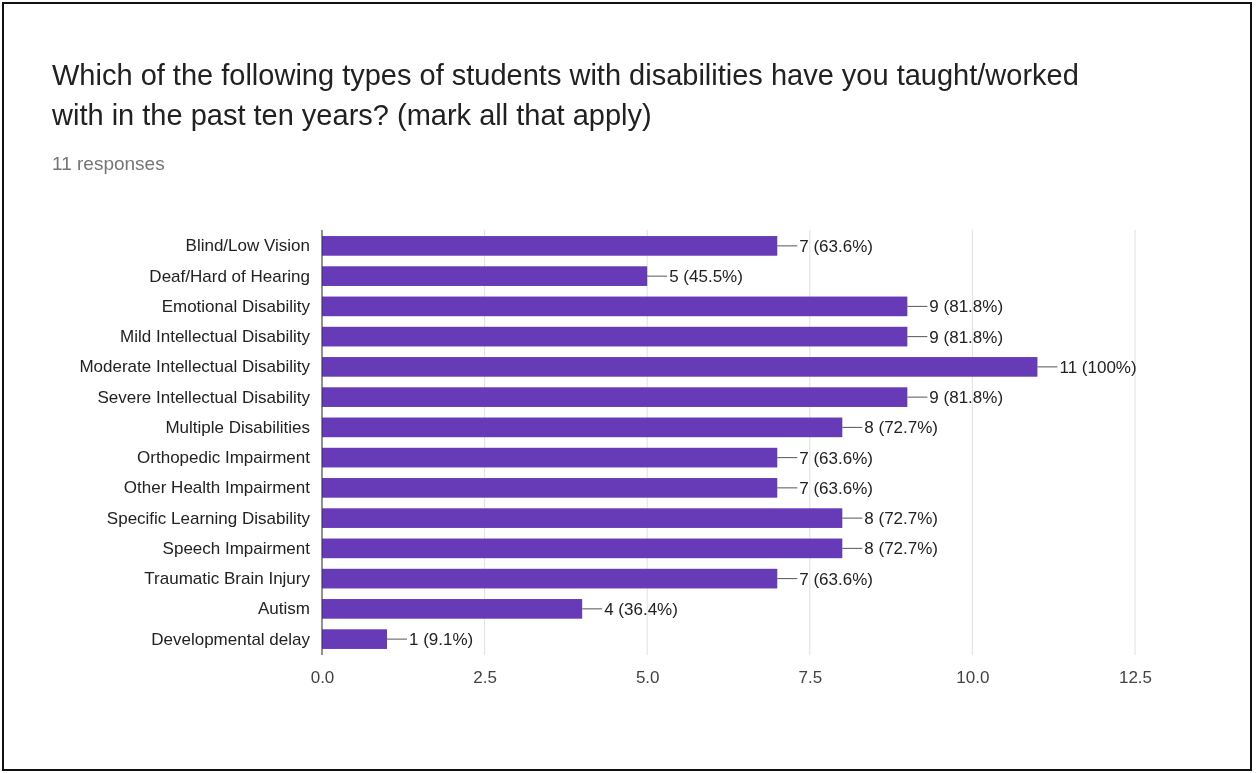 Image resolution: width=1256 pixels, height=773 pixels. Describe the element at coordinates (108, 163) in the screenshot. I see `text: 11 responses` at that location.